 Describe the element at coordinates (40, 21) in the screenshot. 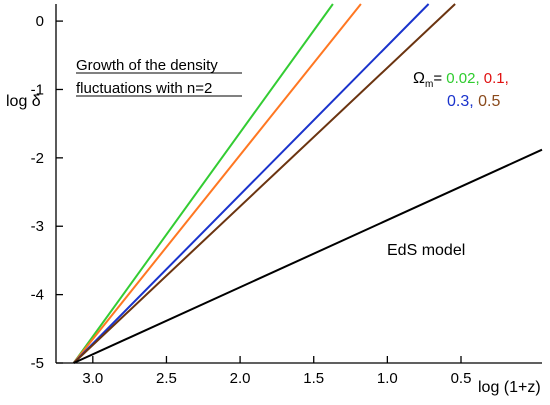

I see `y-tick-label: 0` at that location.